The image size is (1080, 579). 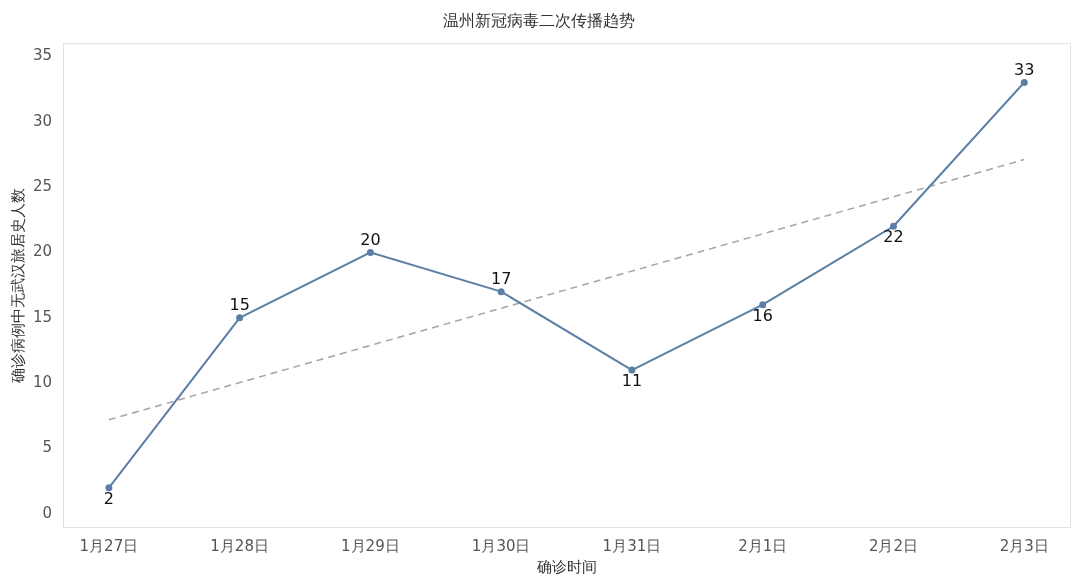 I want to click on data-label: 33, so click(x=1024, y=69).